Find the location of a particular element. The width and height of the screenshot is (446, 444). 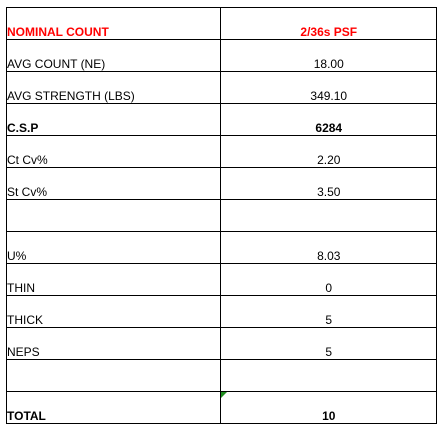

u-percent-label-cell: U% is located at coordinates (113, 247).